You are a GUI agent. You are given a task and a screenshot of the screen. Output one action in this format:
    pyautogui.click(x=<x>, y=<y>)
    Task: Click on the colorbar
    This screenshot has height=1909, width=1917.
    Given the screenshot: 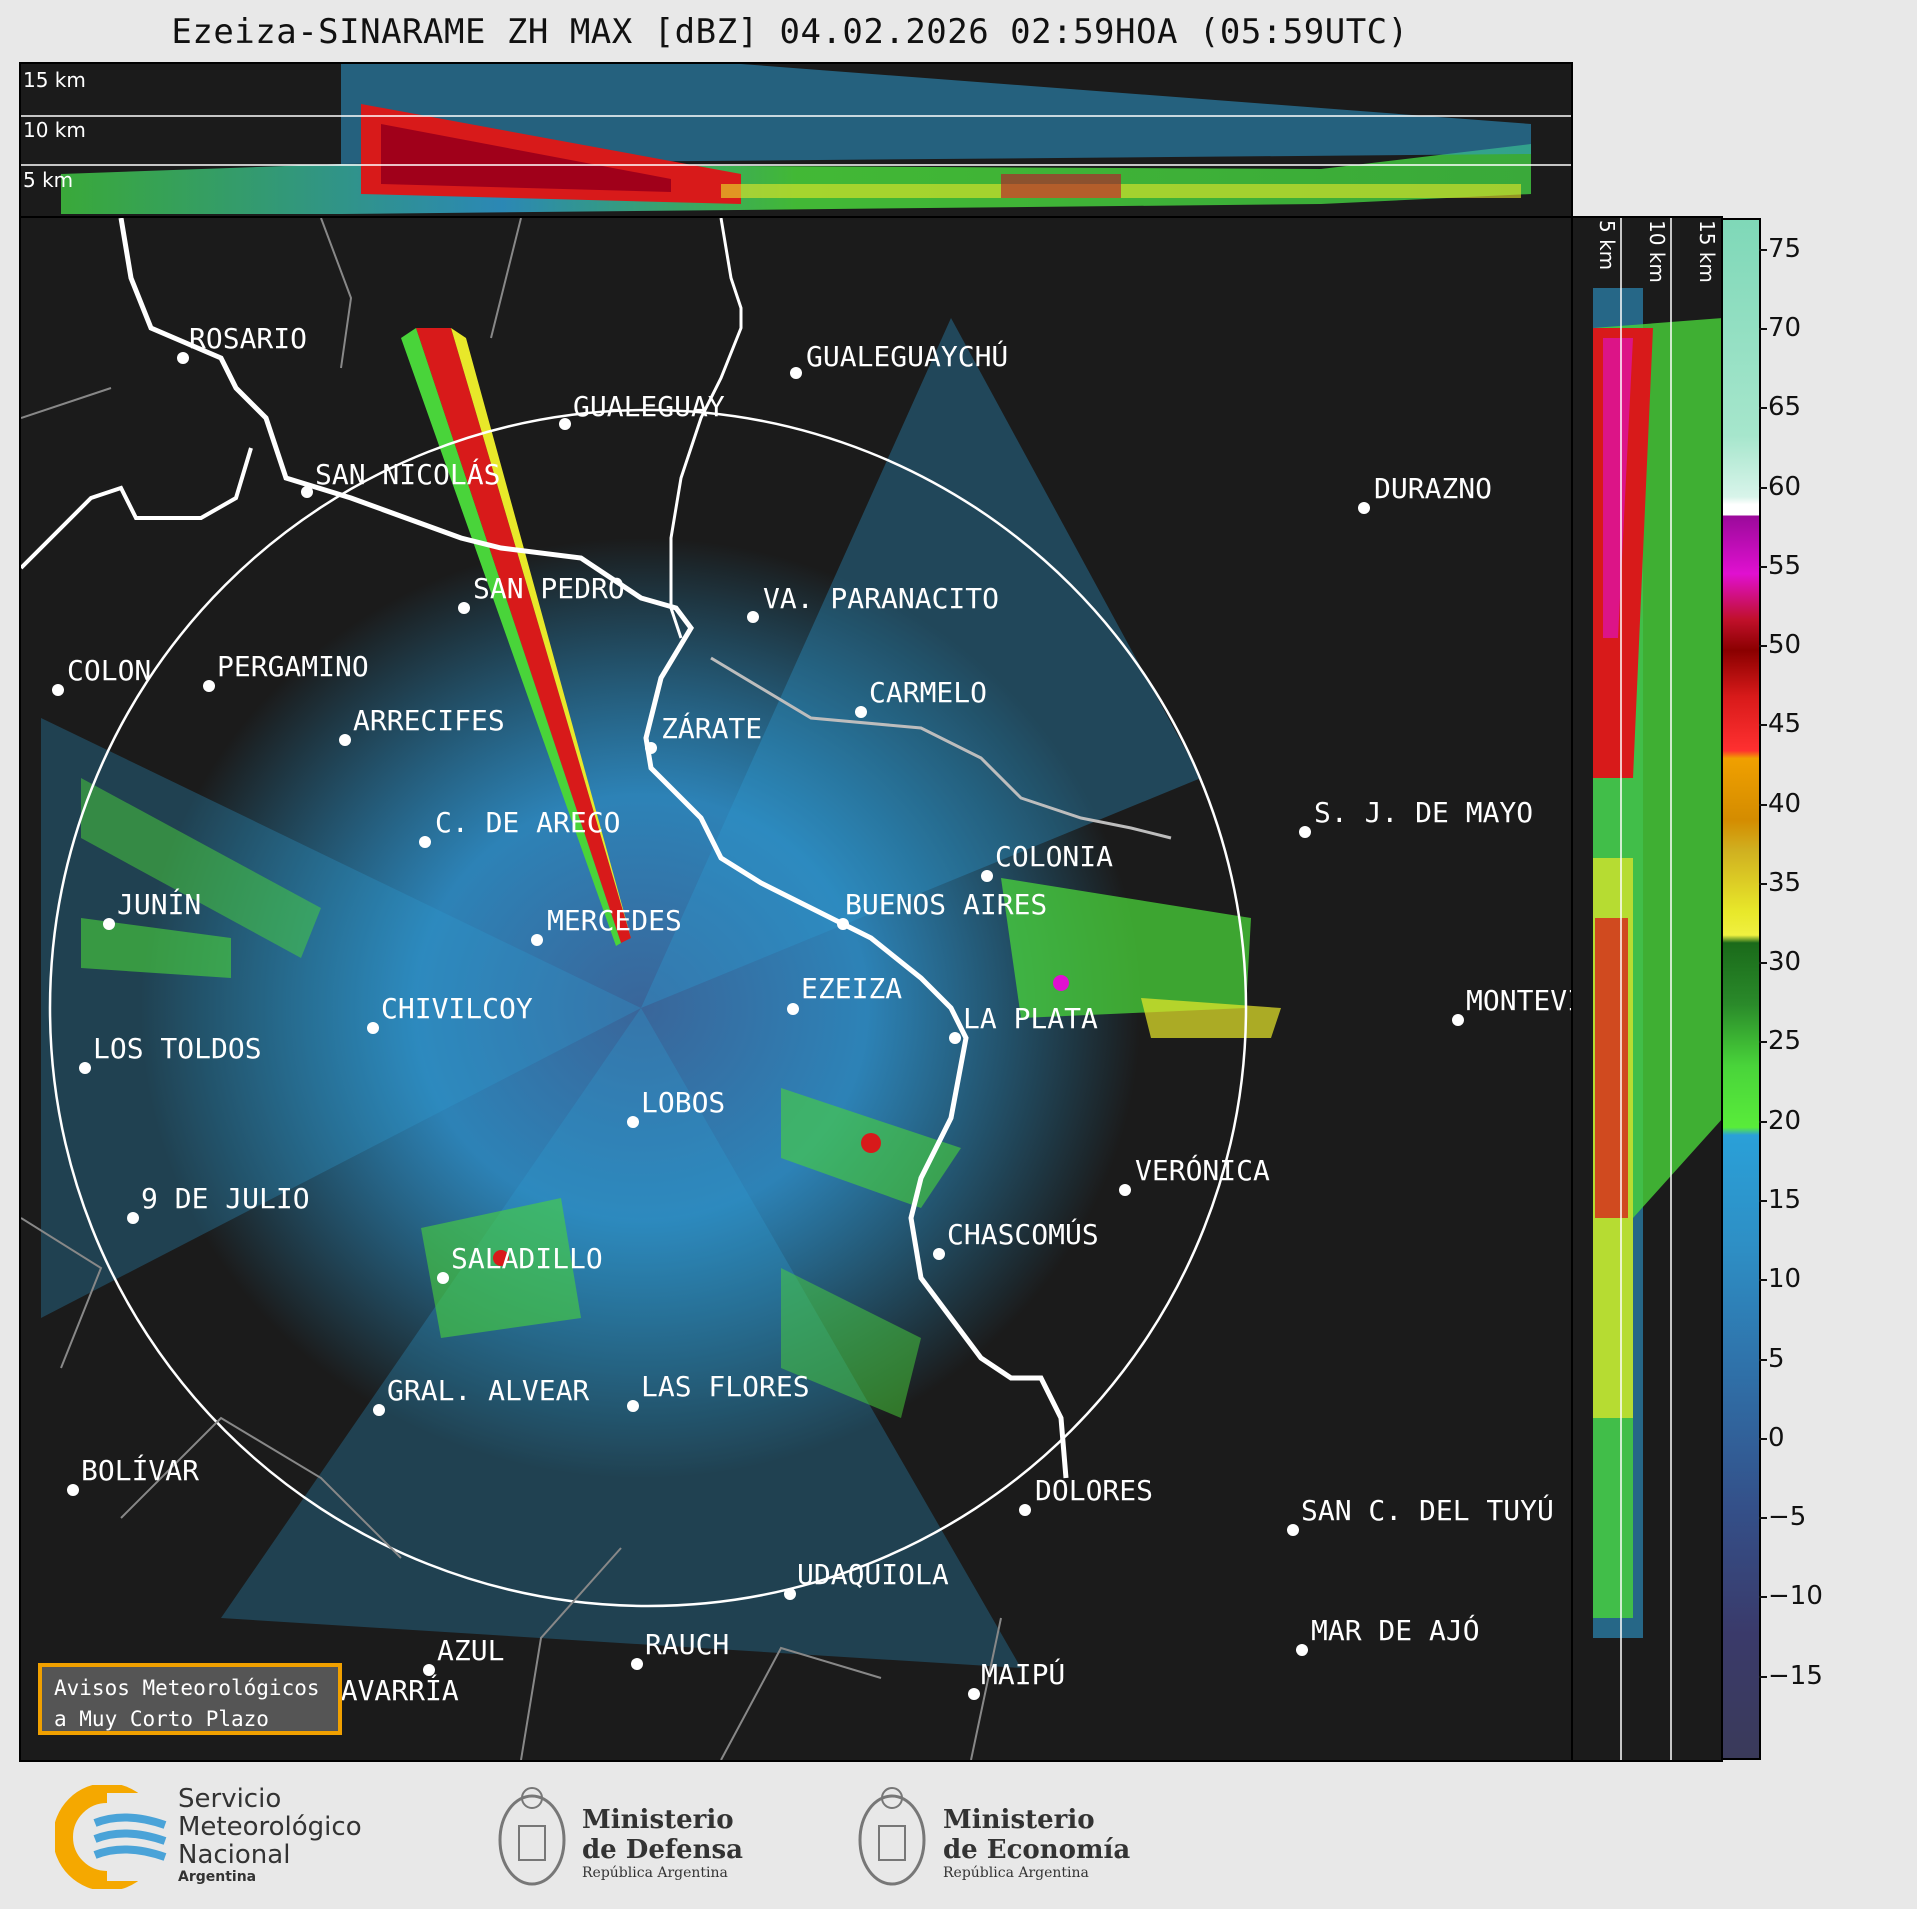 What is the action you would take?
    pyautogui.click(x=1741, y=989)
    